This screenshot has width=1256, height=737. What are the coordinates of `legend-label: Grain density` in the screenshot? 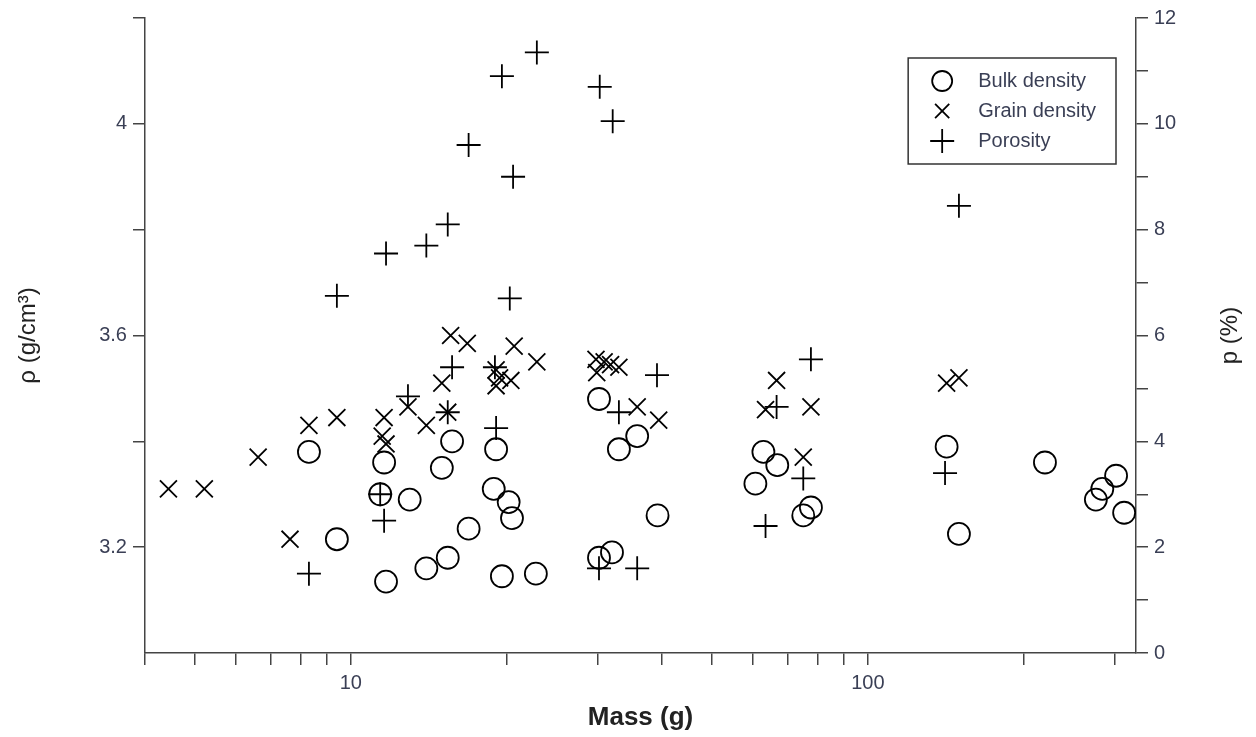 It's located at (1037, 109).